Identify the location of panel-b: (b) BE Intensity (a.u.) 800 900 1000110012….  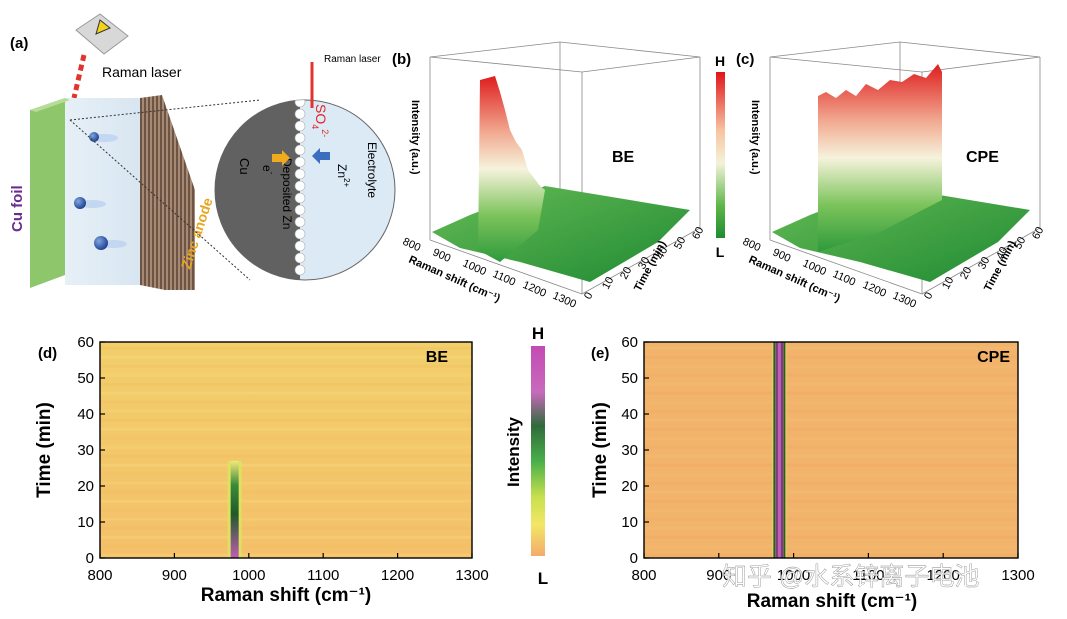
(549, 176).